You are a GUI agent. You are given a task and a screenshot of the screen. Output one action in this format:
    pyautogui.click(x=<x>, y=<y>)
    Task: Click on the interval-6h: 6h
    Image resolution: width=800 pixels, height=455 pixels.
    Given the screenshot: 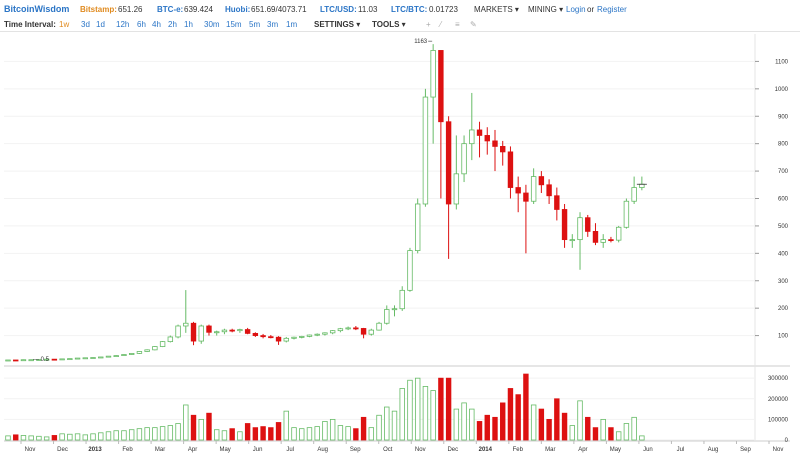 What is the action you would take?
    pyautogui.click(x=141, y=24)
    